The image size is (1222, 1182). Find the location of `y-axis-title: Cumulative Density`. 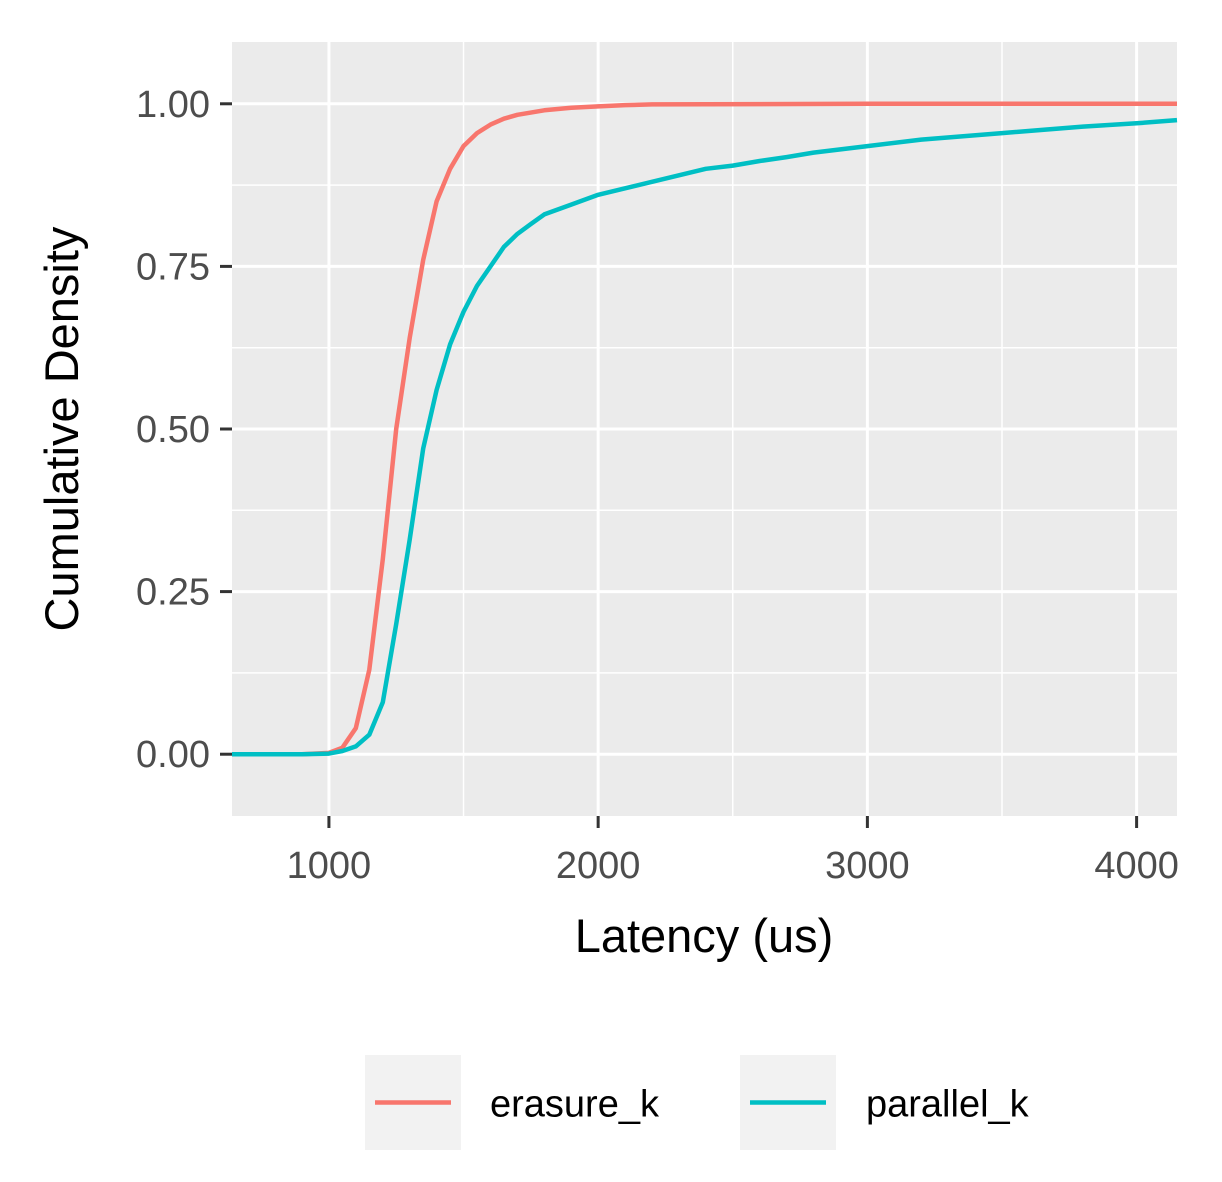

y-axis-title: Cumulative Density is located at coordinates (61, 428).